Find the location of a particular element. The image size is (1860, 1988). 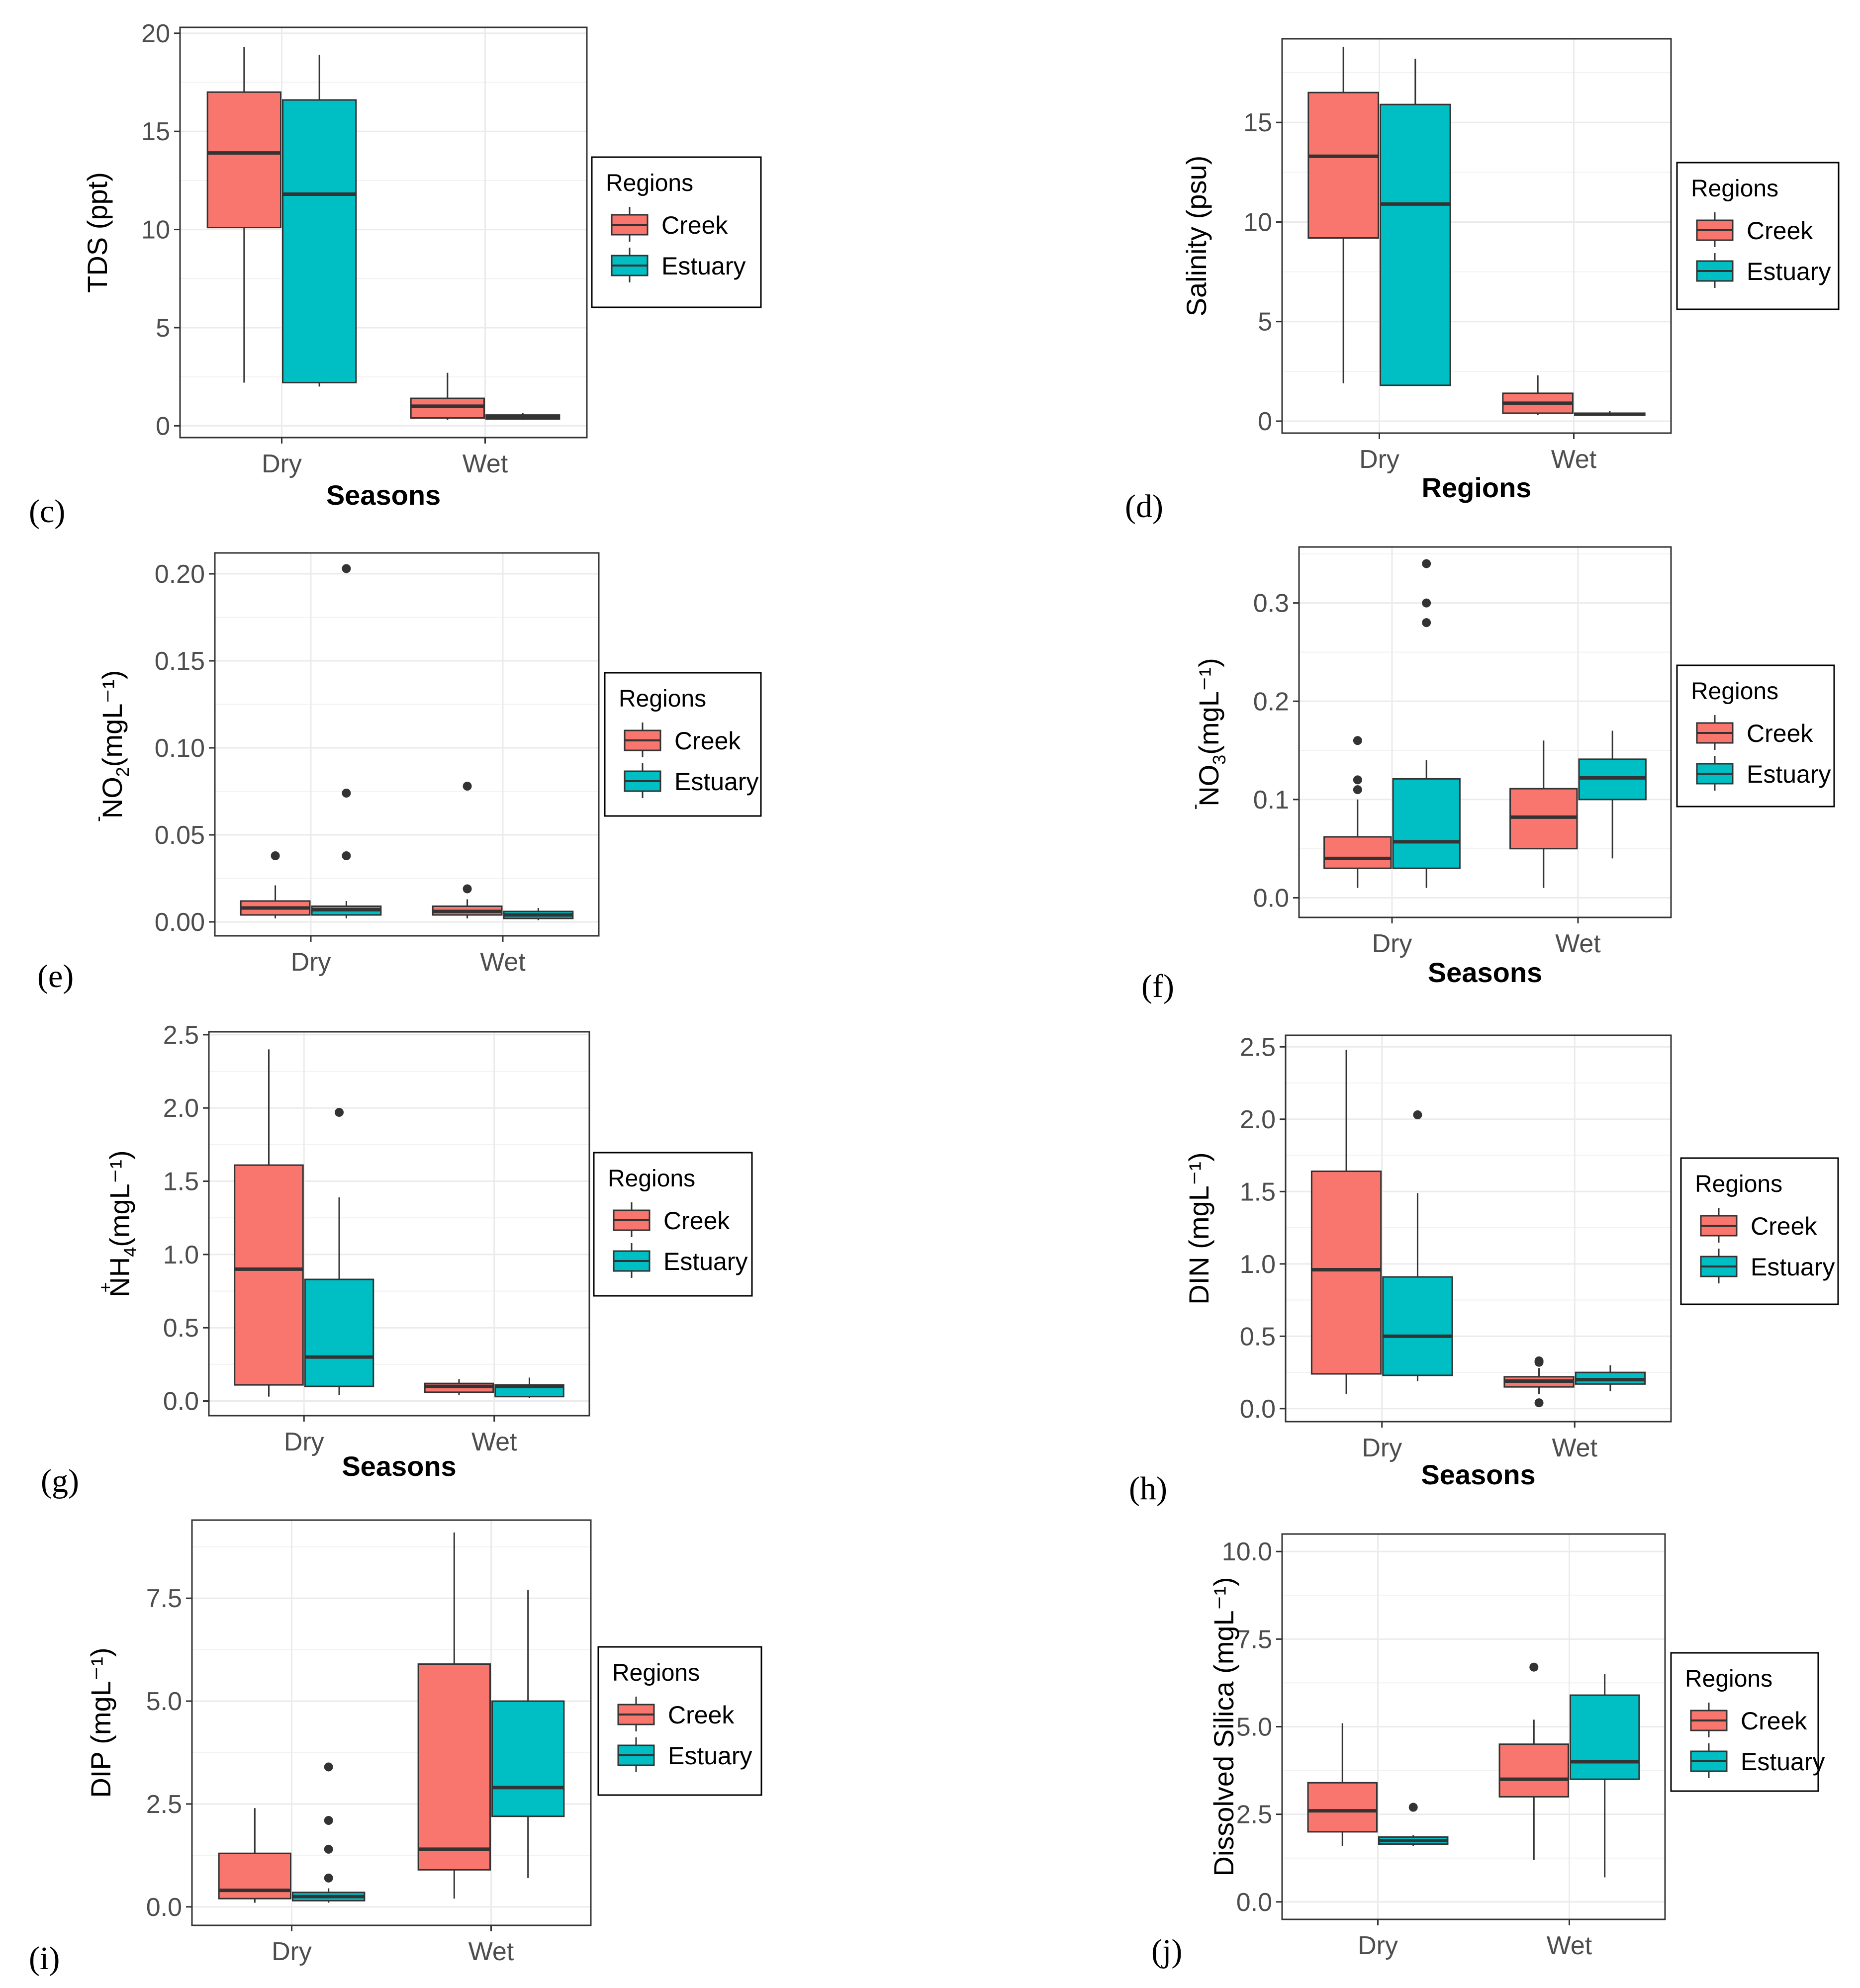

y-tick-label: 5 is located at coordinates (1265, 322).